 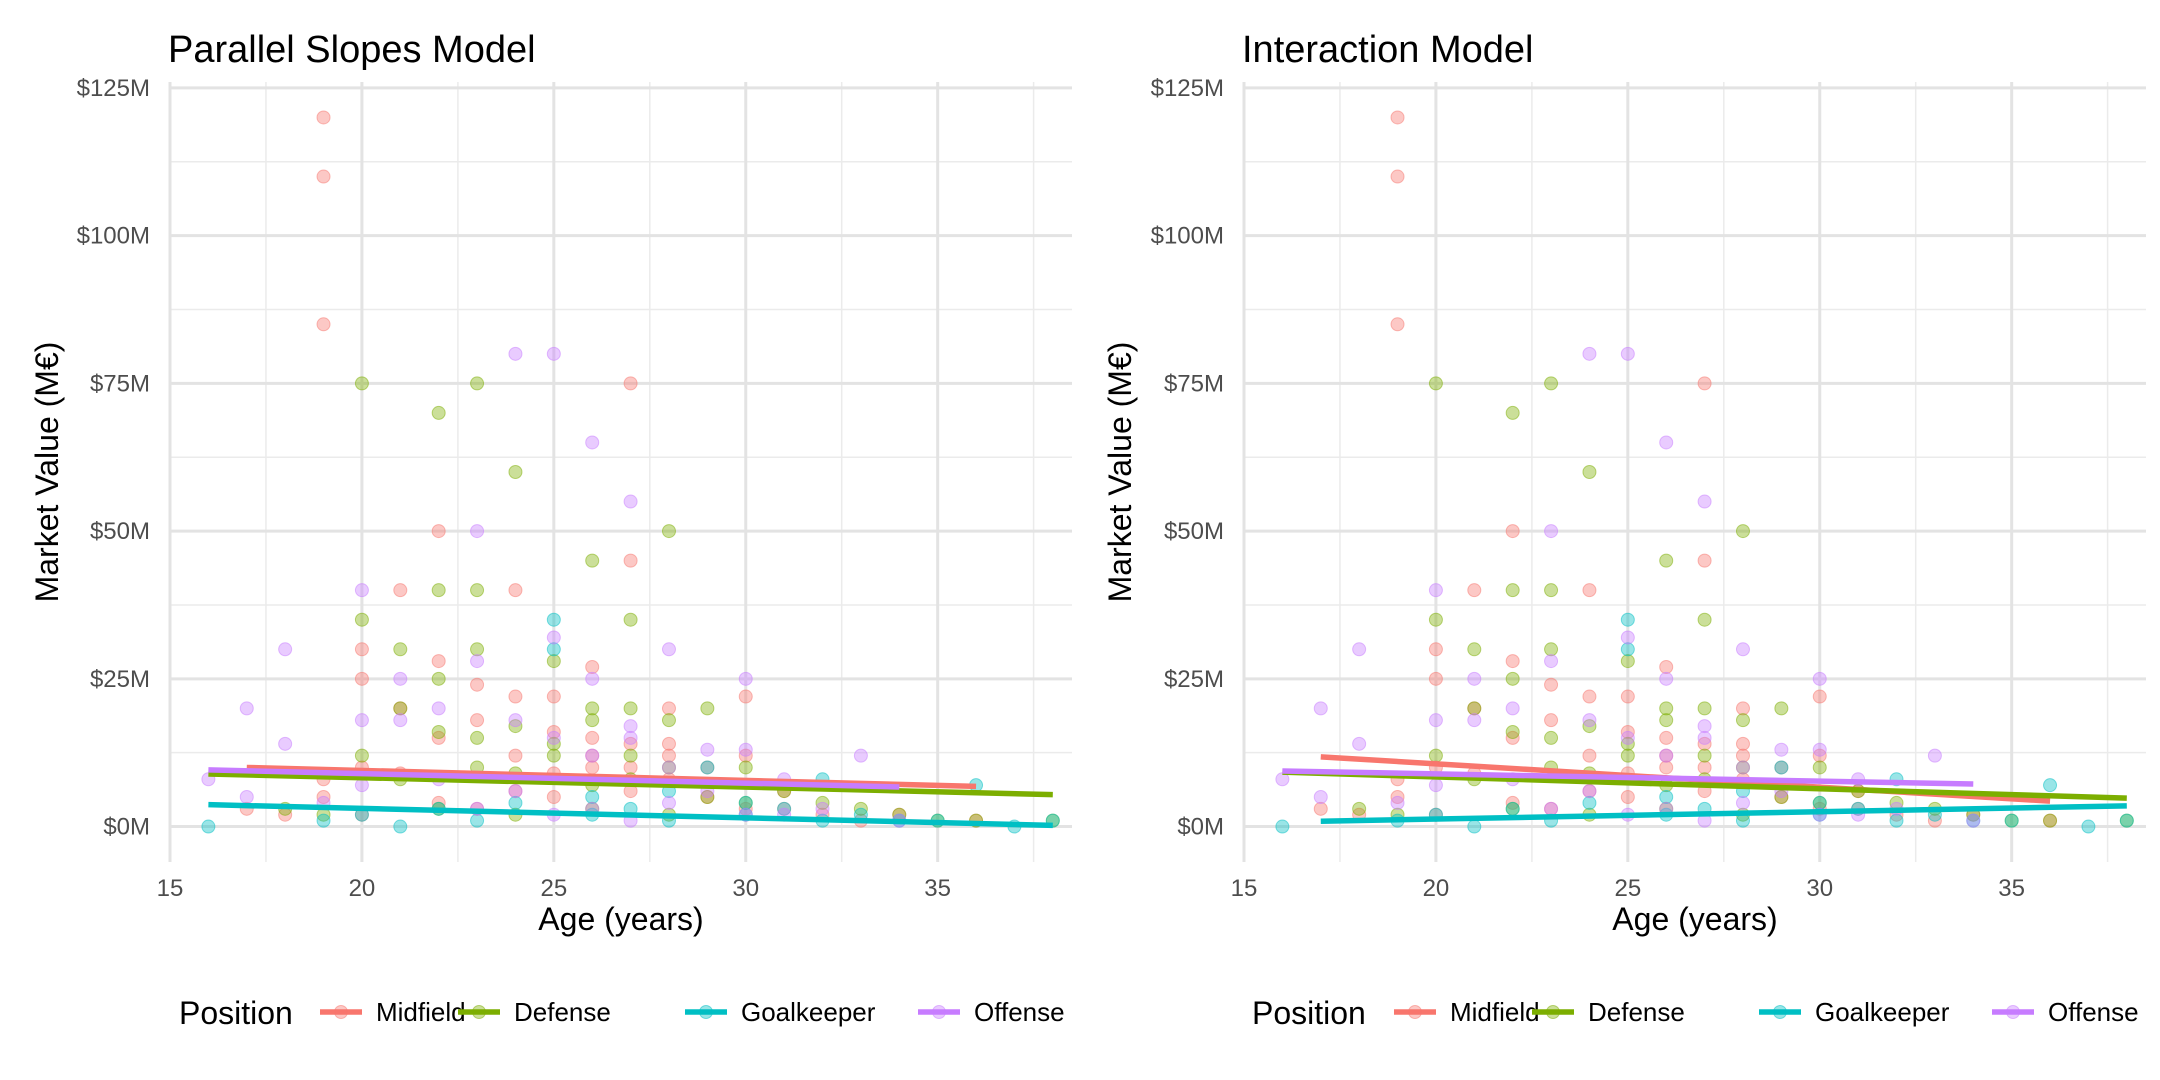 I want to click on chart-title: Parallel Slopes Model, so click(x=352, y=50).